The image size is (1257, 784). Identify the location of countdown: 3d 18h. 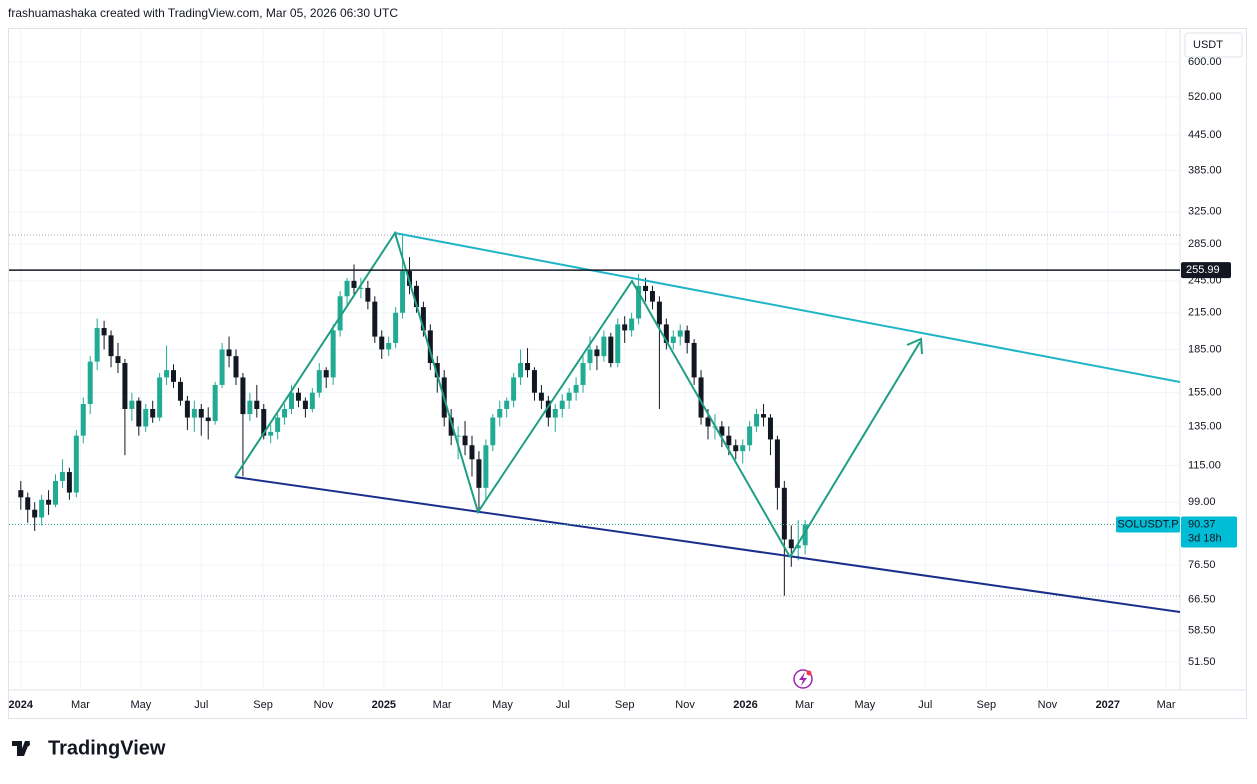
(1205, 538).